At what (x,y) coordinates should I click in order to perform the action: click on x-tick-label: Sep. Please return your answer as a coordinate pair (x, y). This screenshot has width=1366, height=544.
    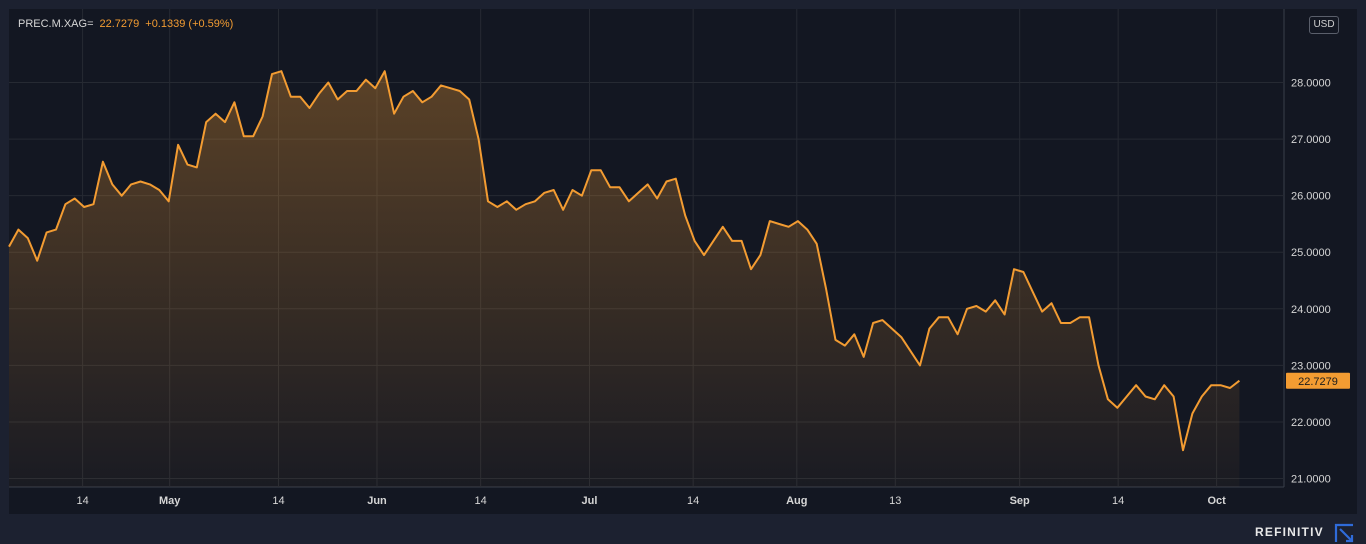
    Looking at the image, I should click on (1020, 501).